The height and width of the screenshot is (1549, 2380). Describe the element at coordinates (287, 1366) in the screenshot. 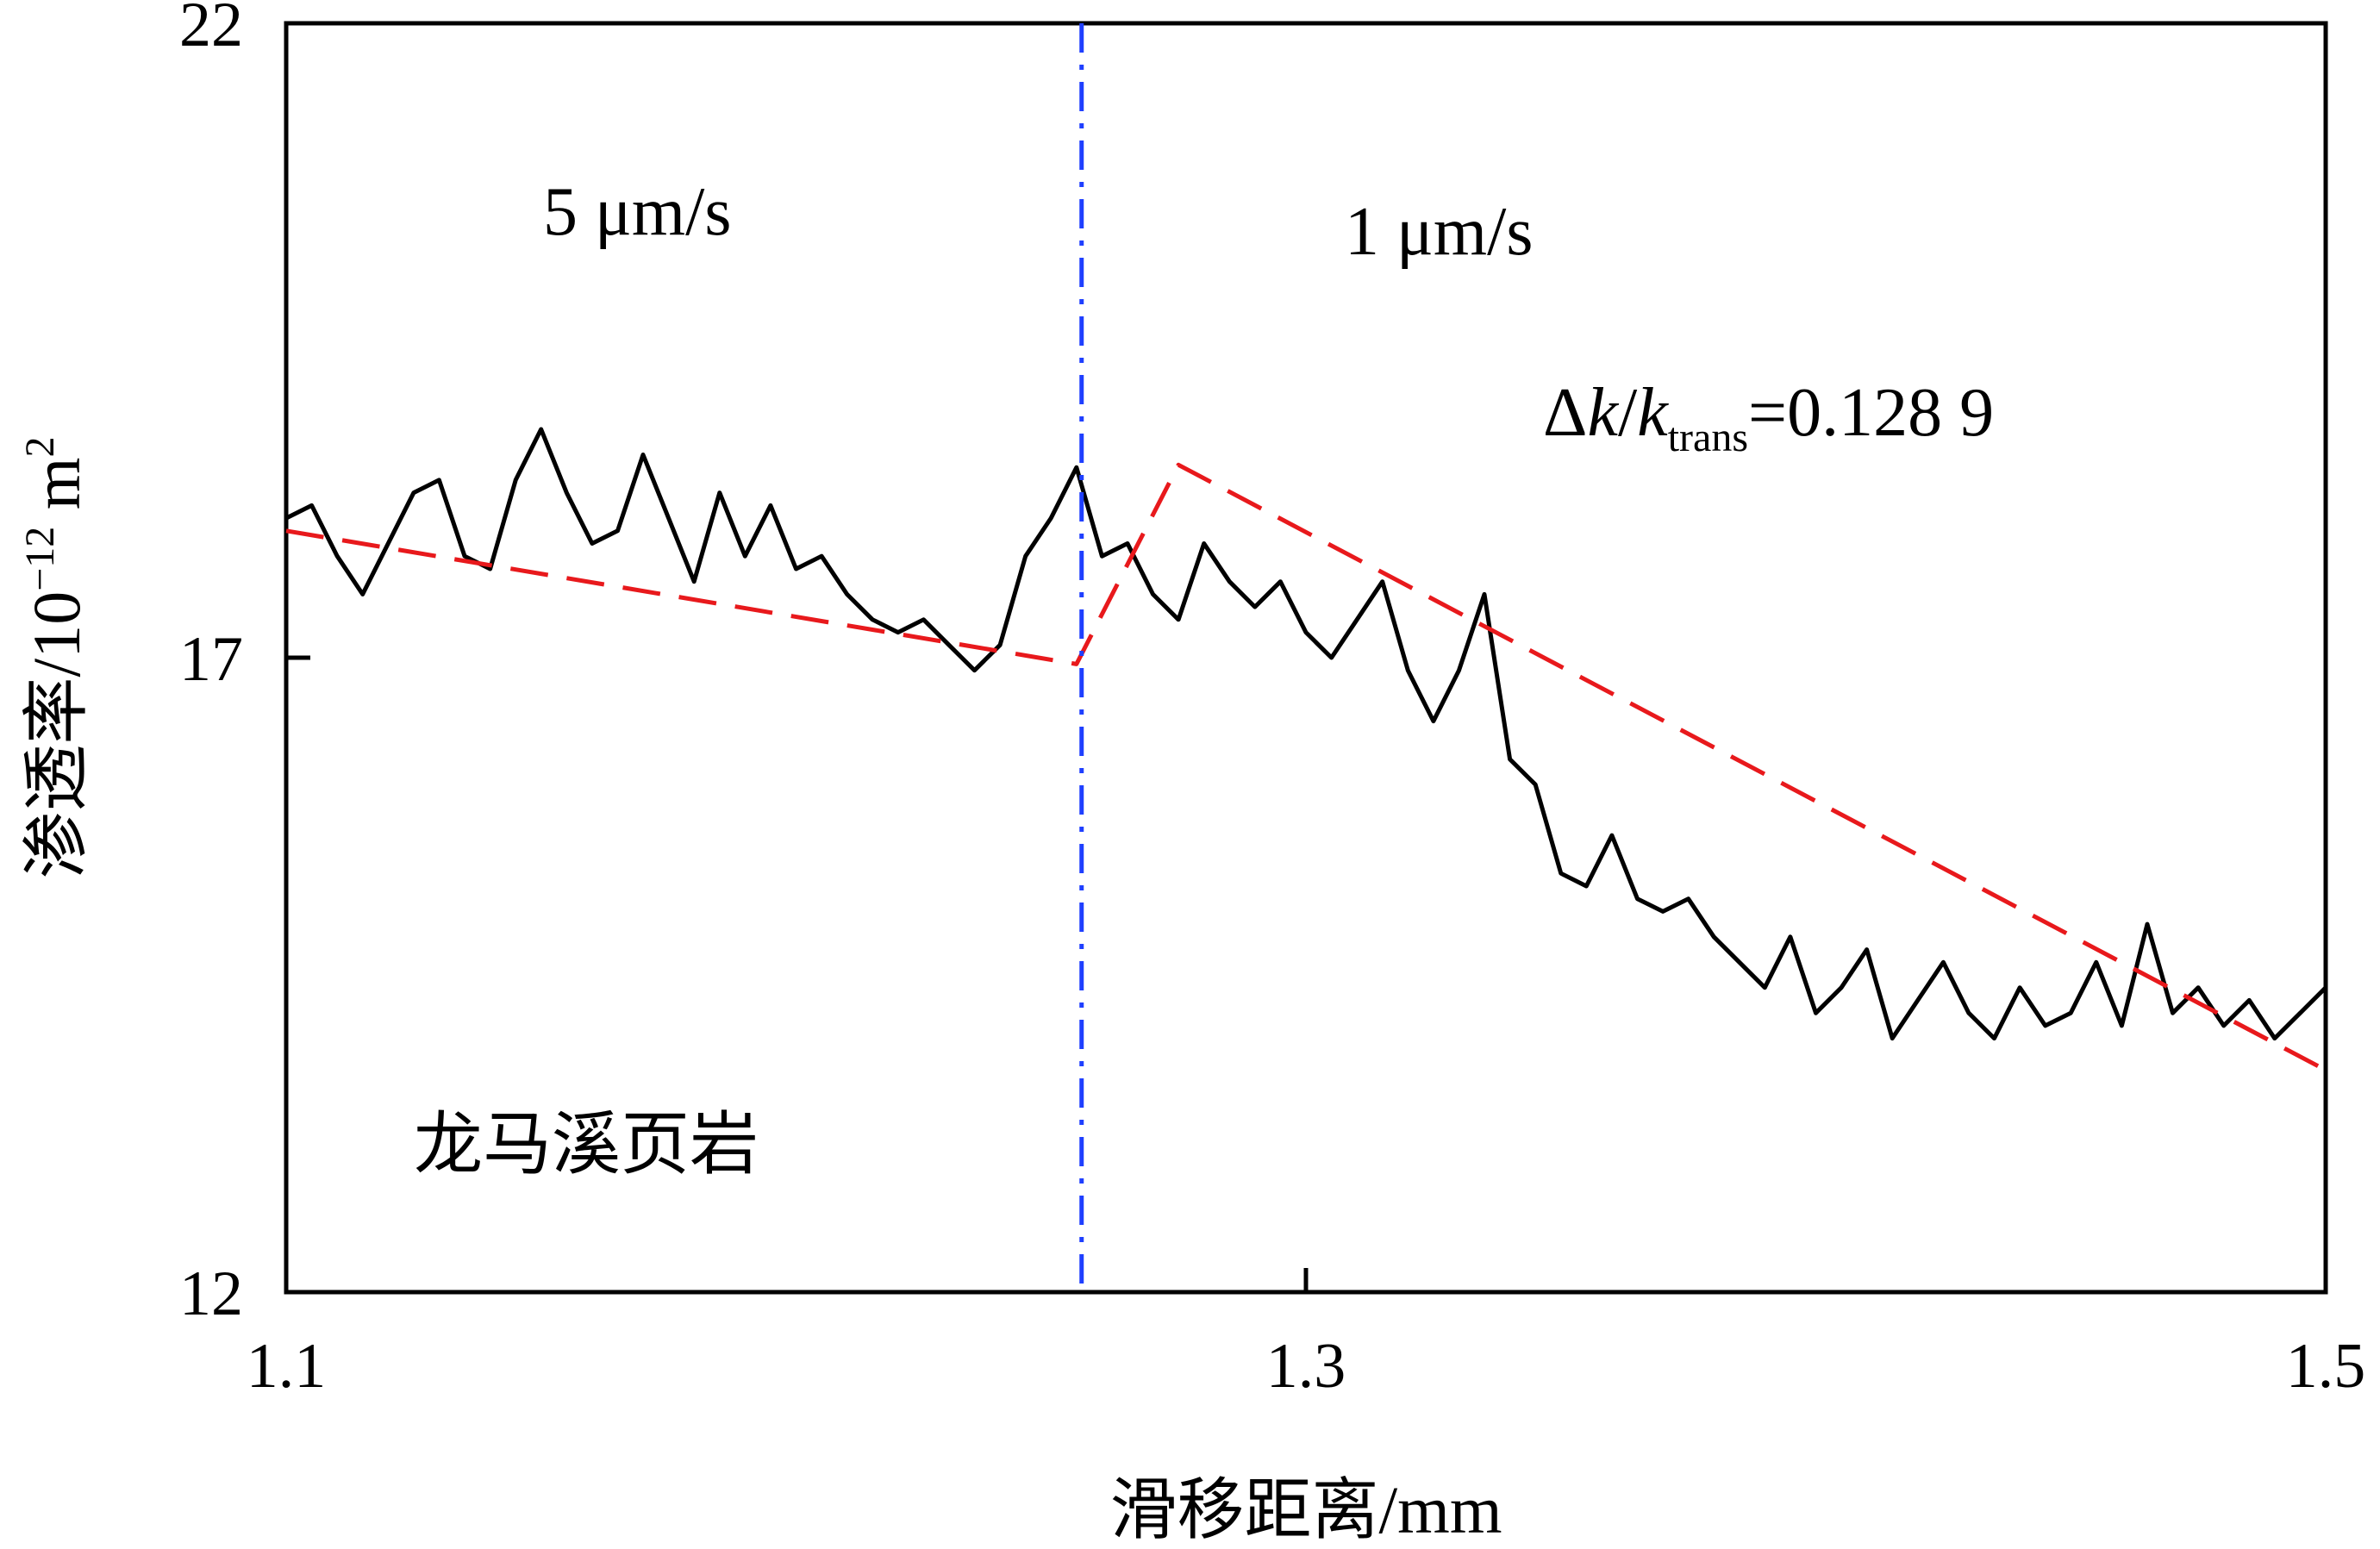

I see `x-tick-label: 1.1` at that location.